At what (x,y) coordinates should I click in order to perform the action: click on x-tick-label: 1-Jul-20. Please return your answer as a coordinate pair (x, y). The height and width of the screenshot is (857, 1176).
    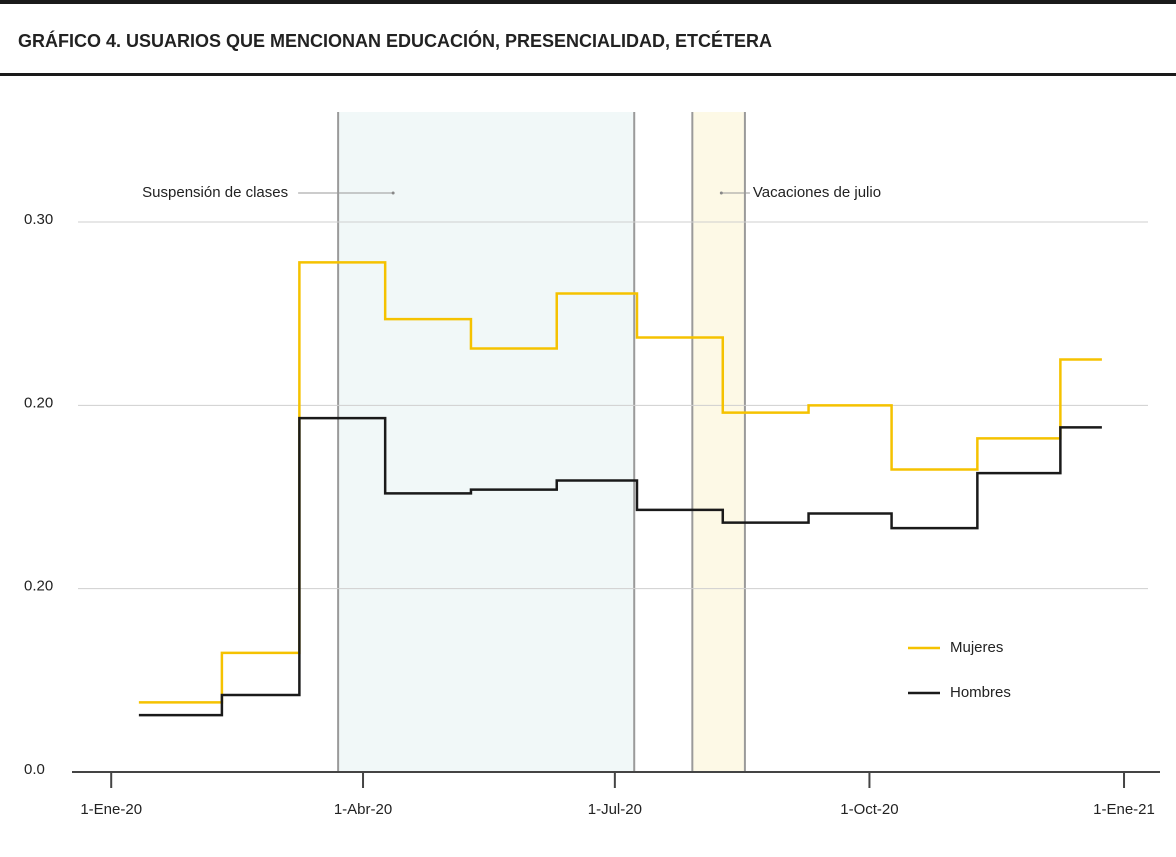
    Looking at the image, I should click on (615, 809).